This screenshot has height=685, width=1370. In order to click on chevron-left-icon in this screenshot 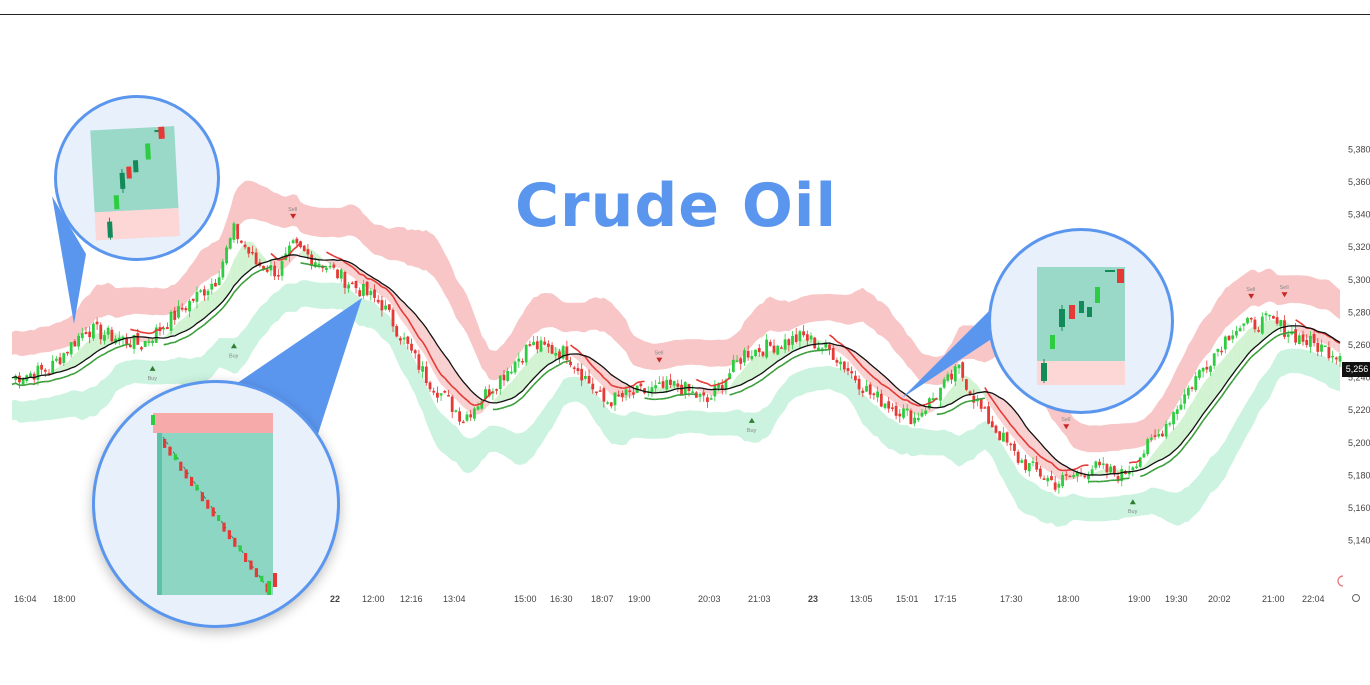, I will do `click(1340, 581)`.